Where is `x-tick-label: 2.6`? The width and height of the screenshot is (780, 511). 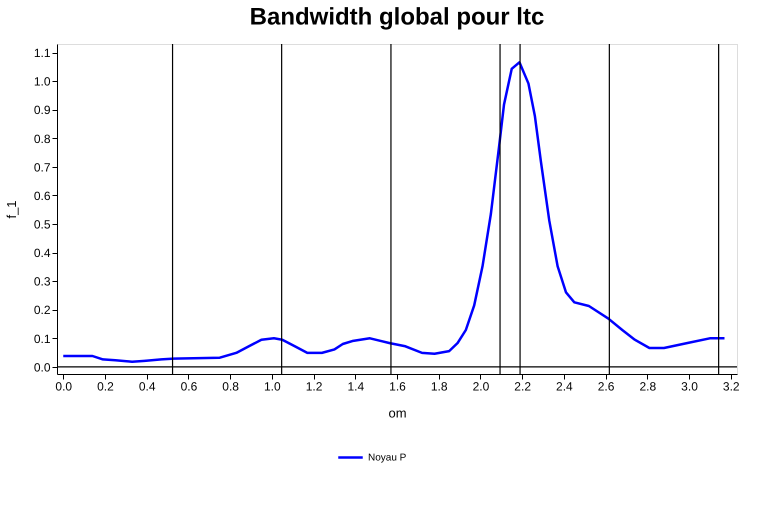 x-tick-label: 2.6 is located at coordinates (606, 387).